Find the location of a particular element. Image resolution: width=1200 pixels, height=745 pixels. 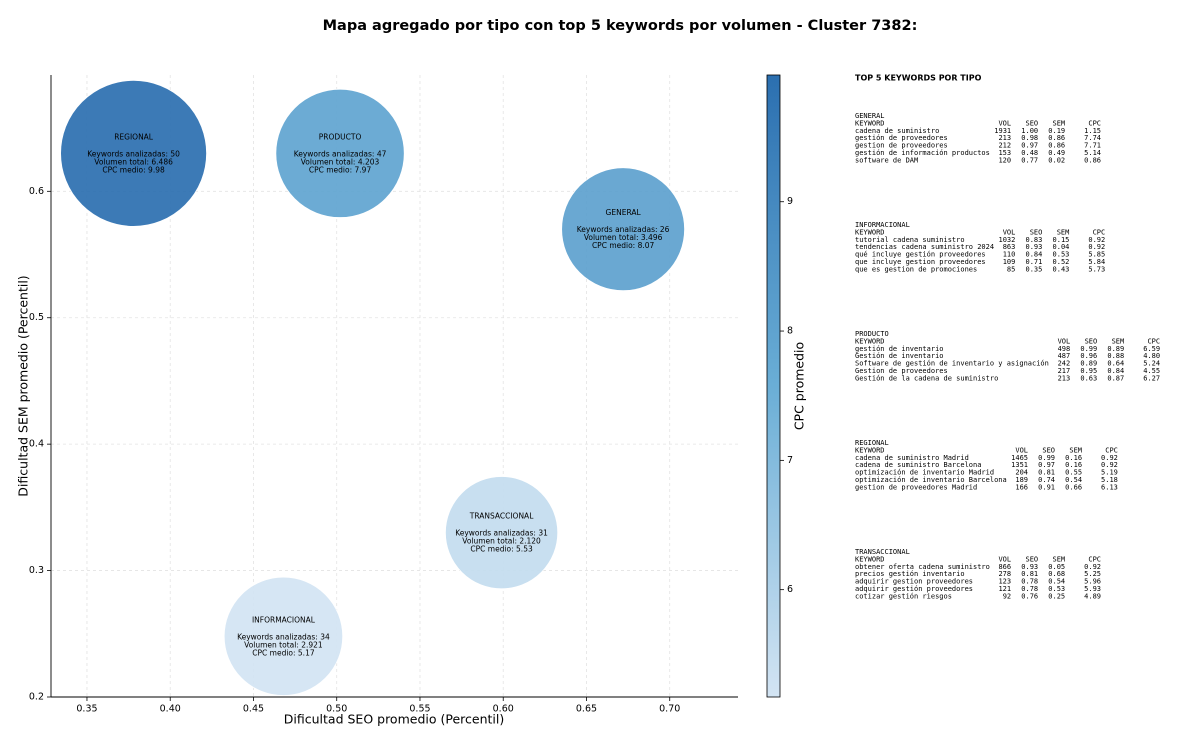

table-cell: 0.99 is located at coordinates (1046, 458).